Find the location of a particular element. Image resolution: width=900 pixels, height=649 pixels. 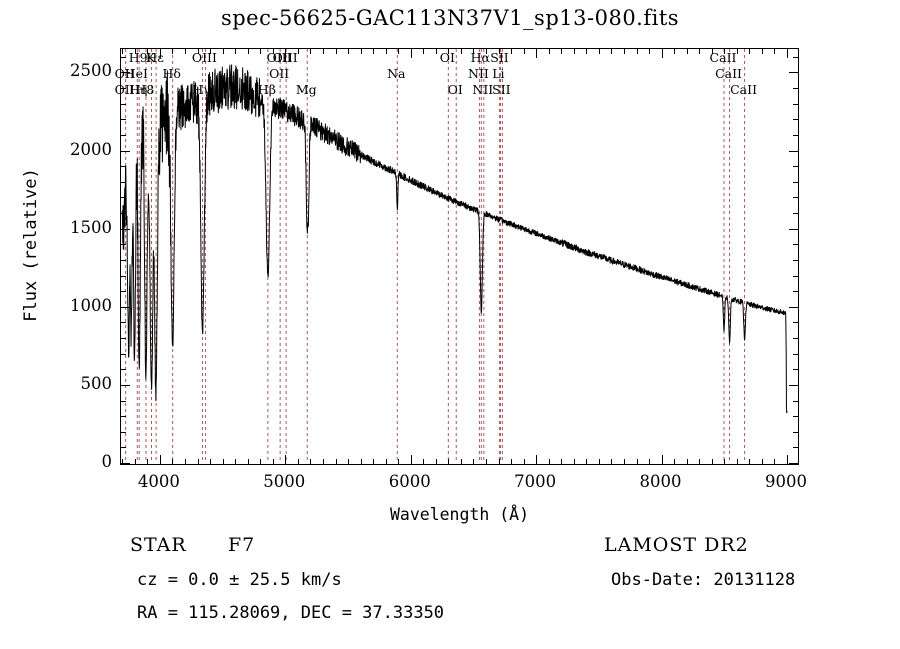

y-axis-title: Flux (relative) is located at coordinates (31, 245).